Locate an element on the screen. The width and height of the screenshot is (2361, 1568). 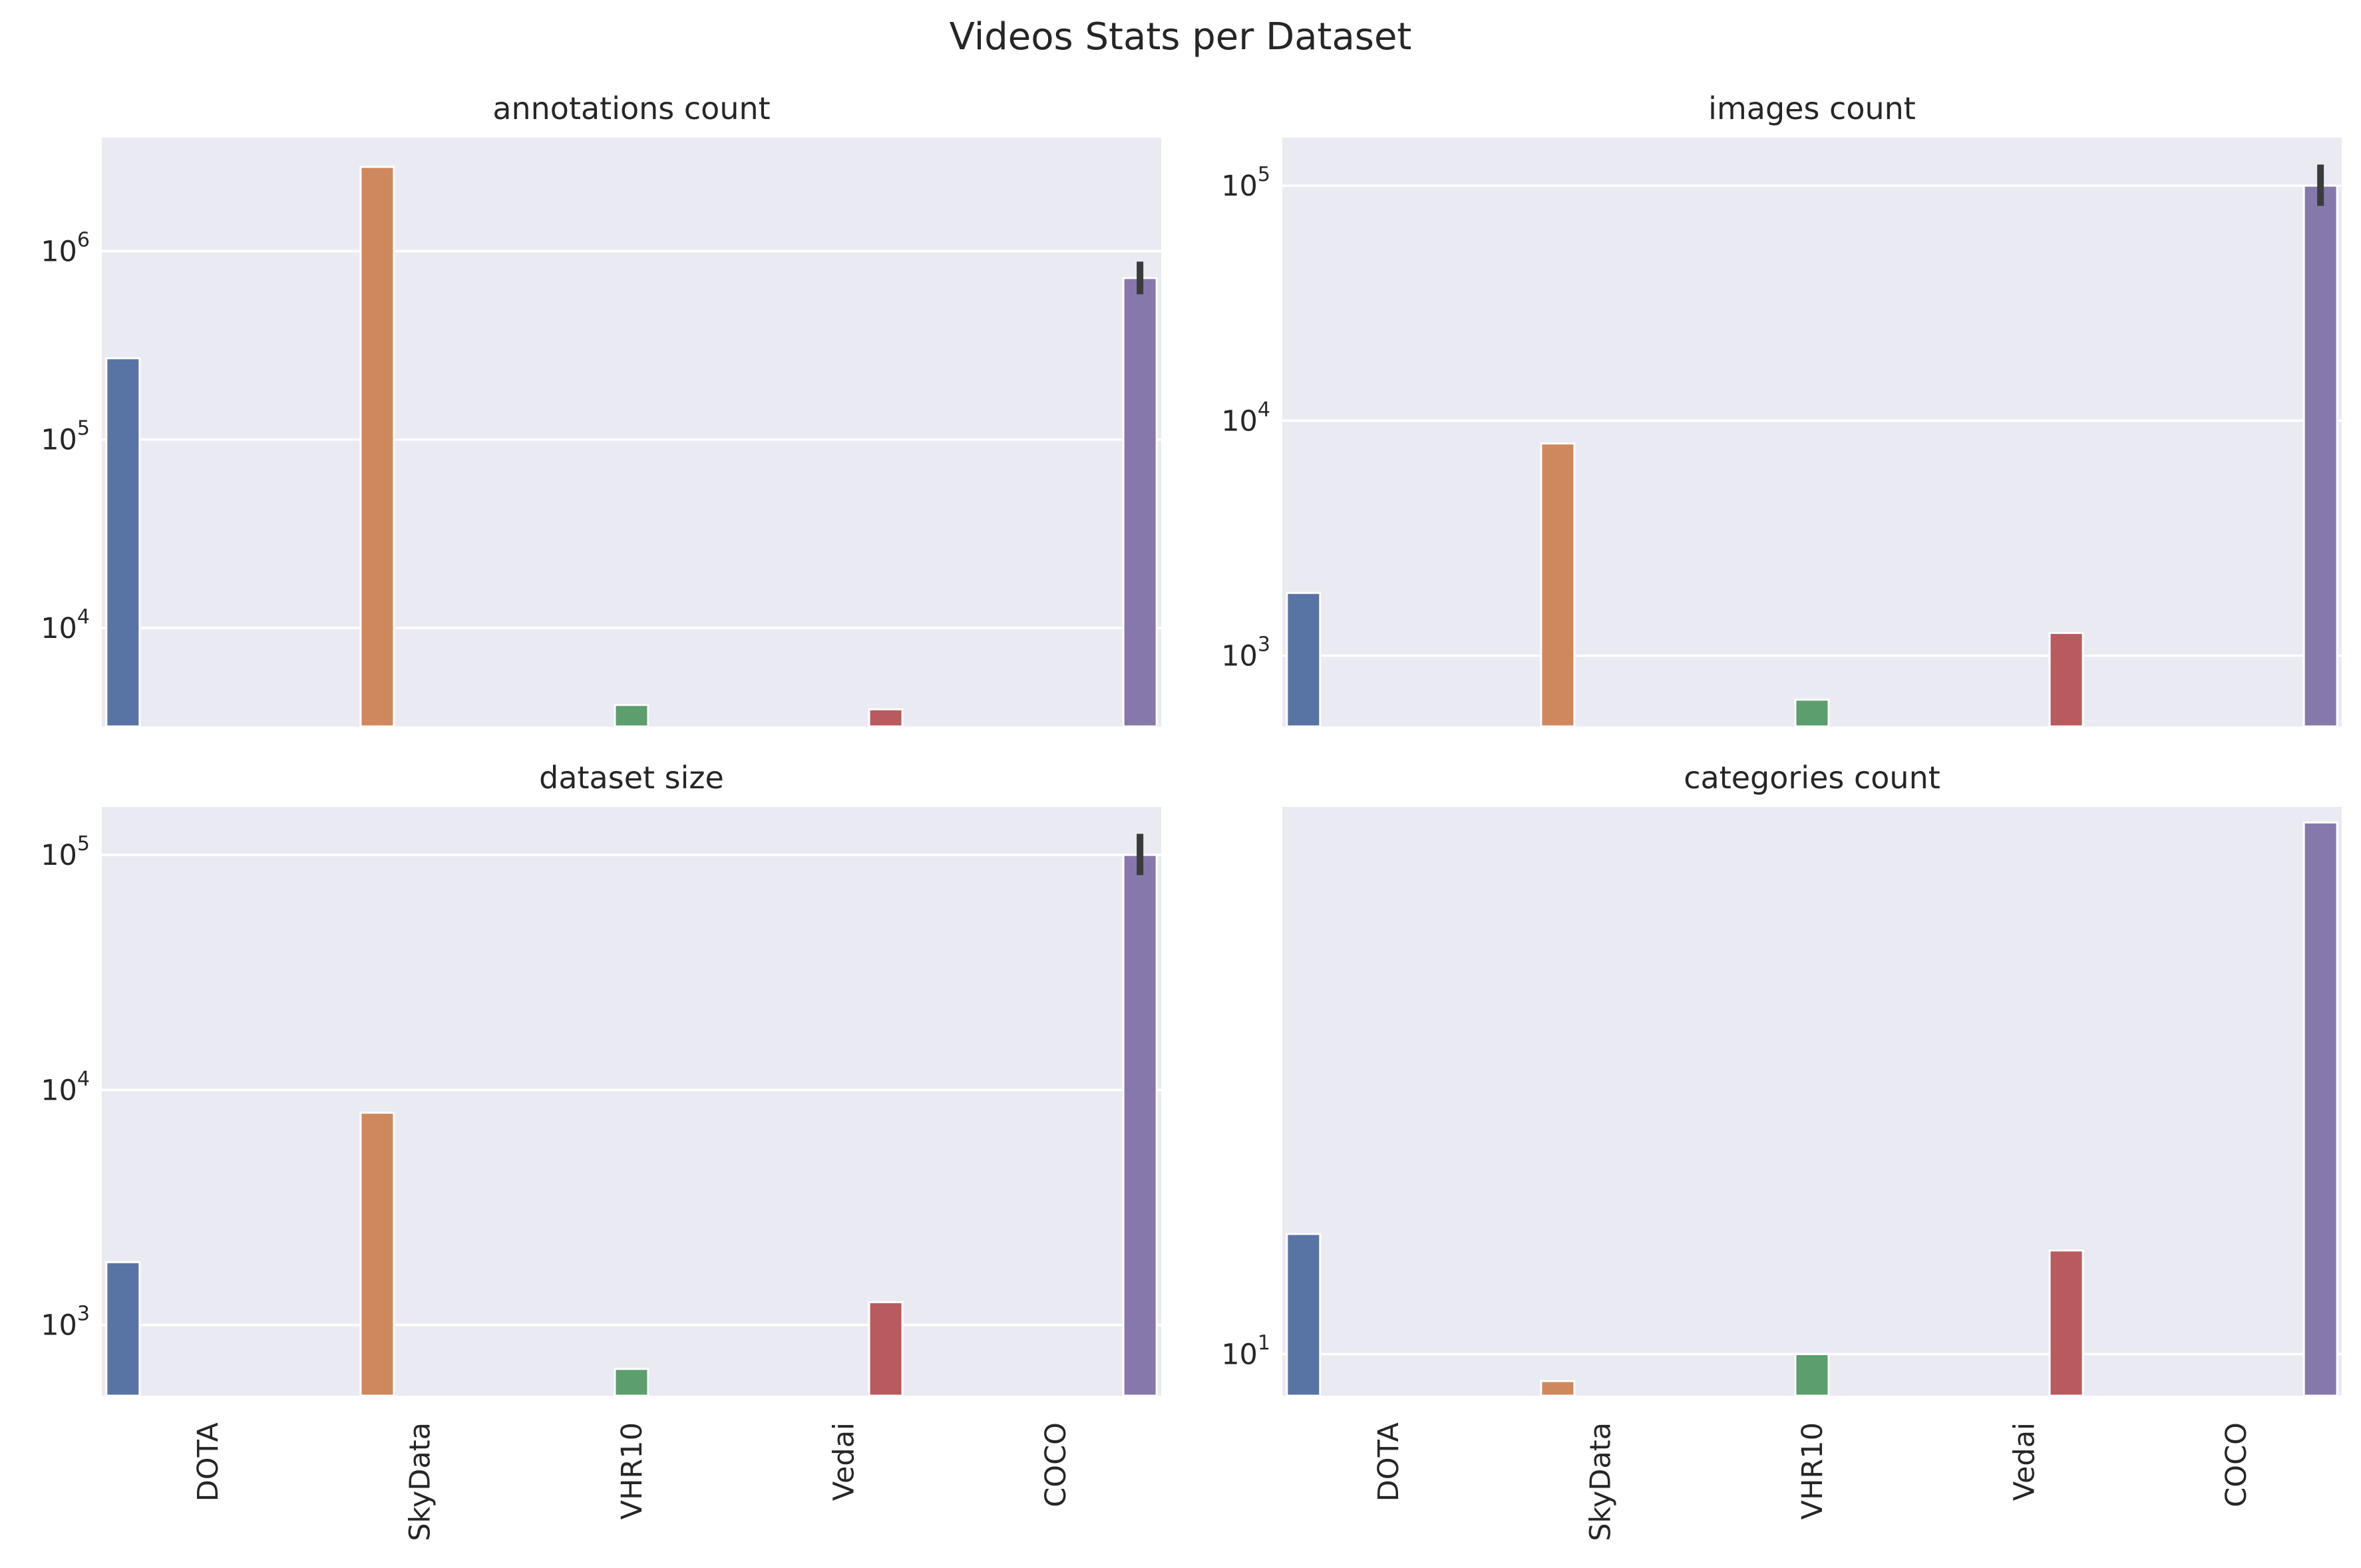
figure-suptitle: Videos Stats per Dataset is located at coordinates (1181, 37).